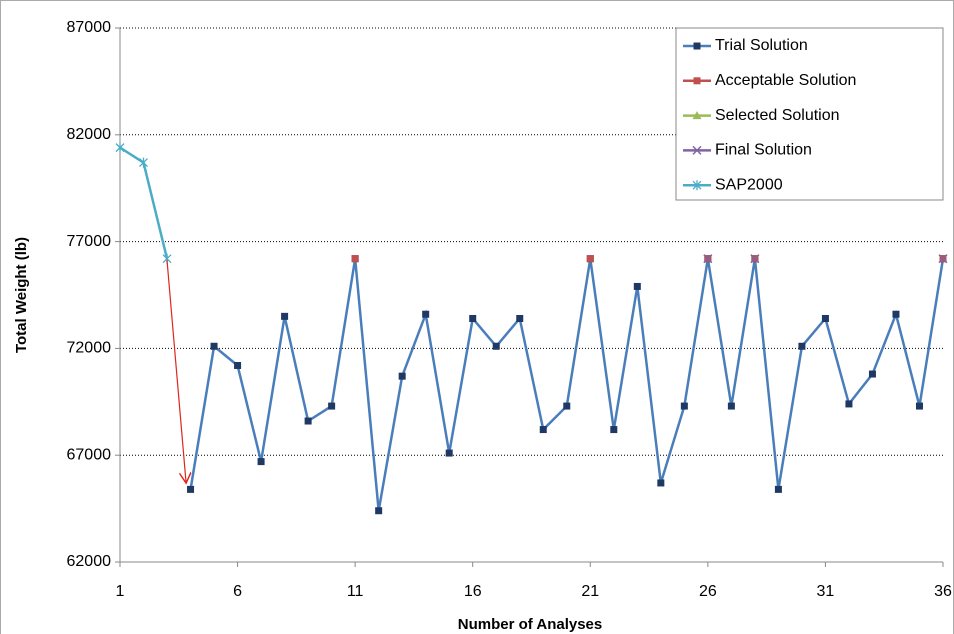 The height and width of the screenshot is (634, 954). Describe the element at coordinates (89, 27) in the screenshot. I see `y-tick-label: 87000` at that location.